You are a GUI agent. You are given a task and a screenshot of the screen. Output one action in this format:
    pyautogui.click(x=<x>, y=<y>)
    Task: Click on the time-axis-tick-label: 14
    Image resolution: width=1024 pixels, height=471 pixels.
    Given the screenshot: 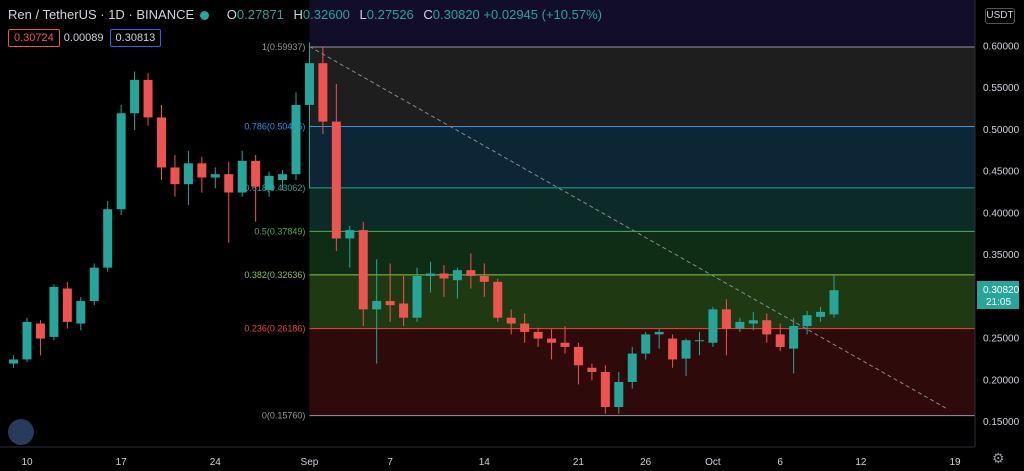 What is the action you would take?
    pyautogui.click(x=485, y=462)
    